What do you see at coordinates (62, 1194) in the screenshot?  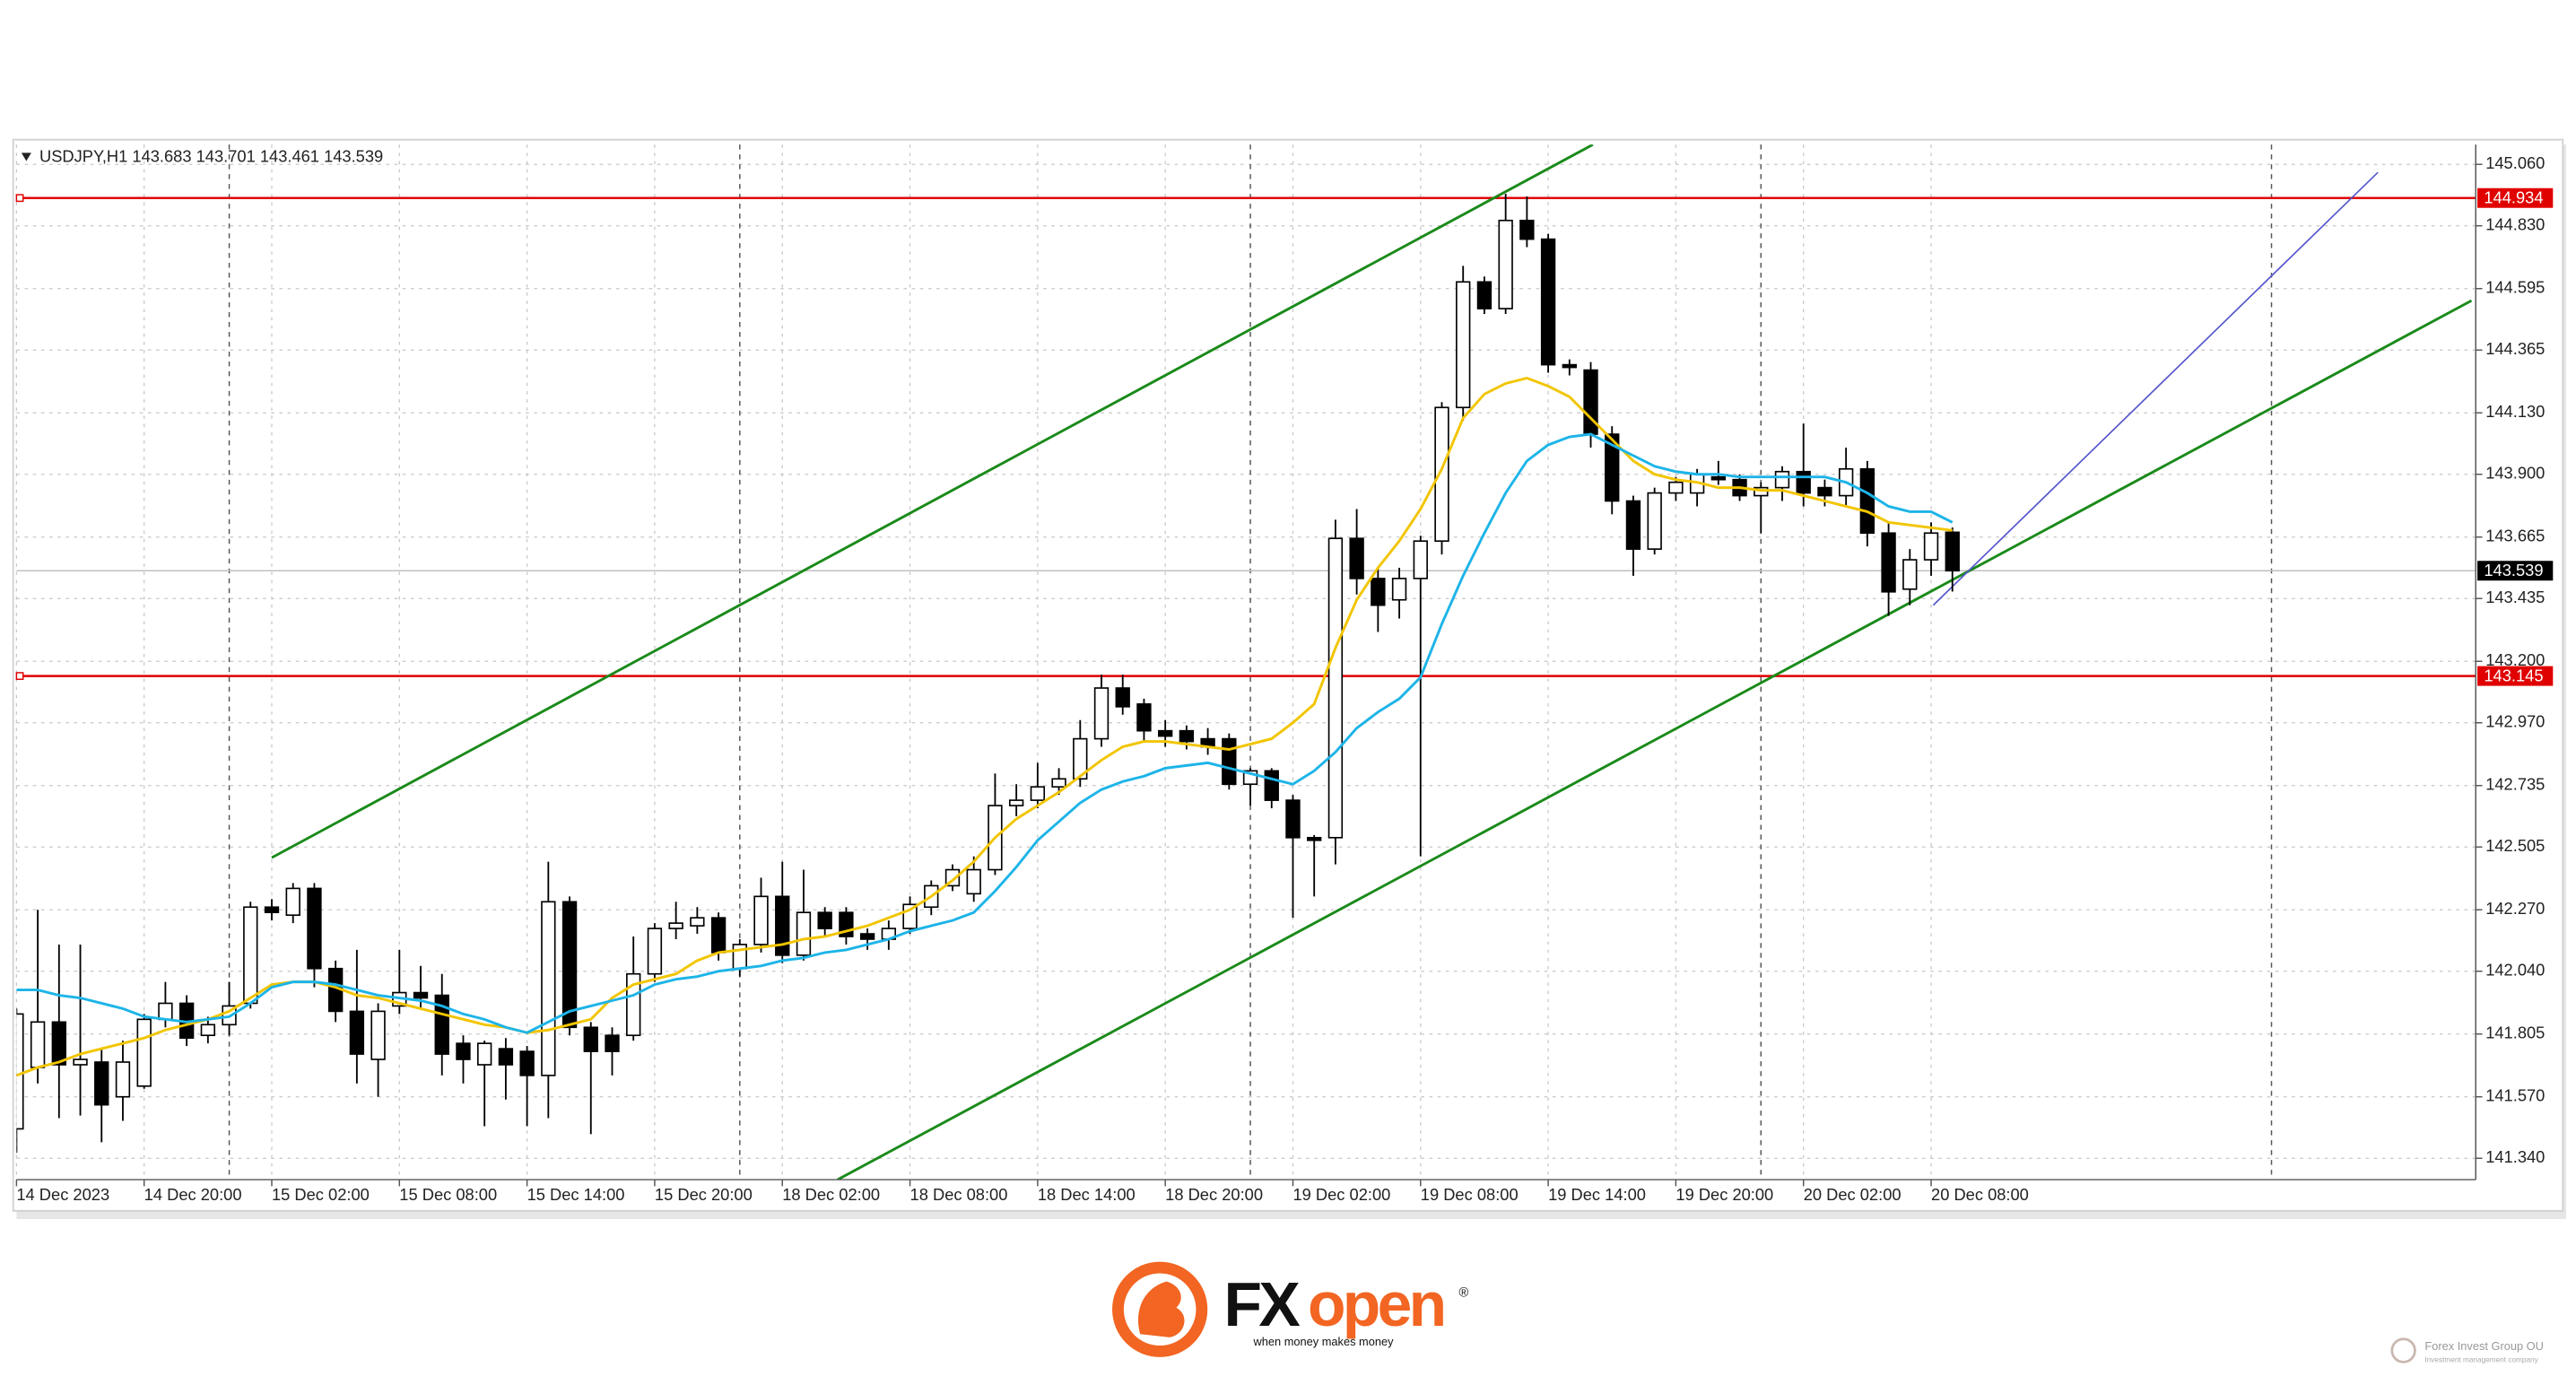 I see `x-tick-label: 14 Dec 2023` at bounding box center [62, 1194].